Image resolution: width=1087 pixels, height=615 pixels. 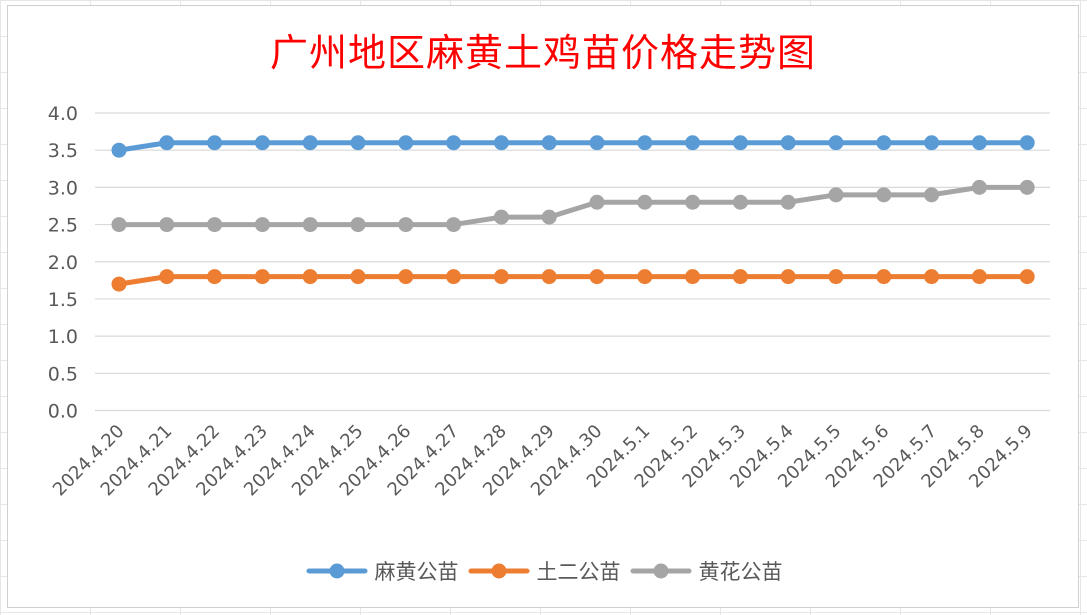 I want to click on series-黄花公苗, so click(x=573, y=206).